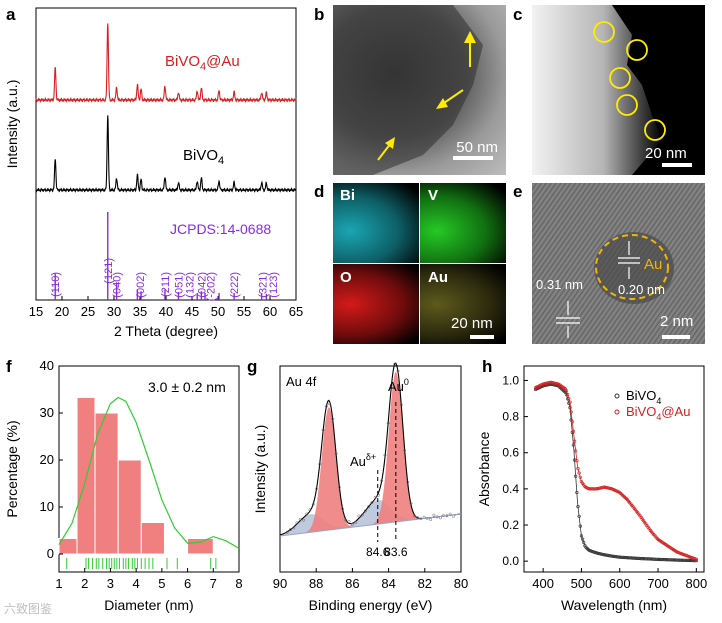  I want to click on eds-label-o: O, so click(346, 277).